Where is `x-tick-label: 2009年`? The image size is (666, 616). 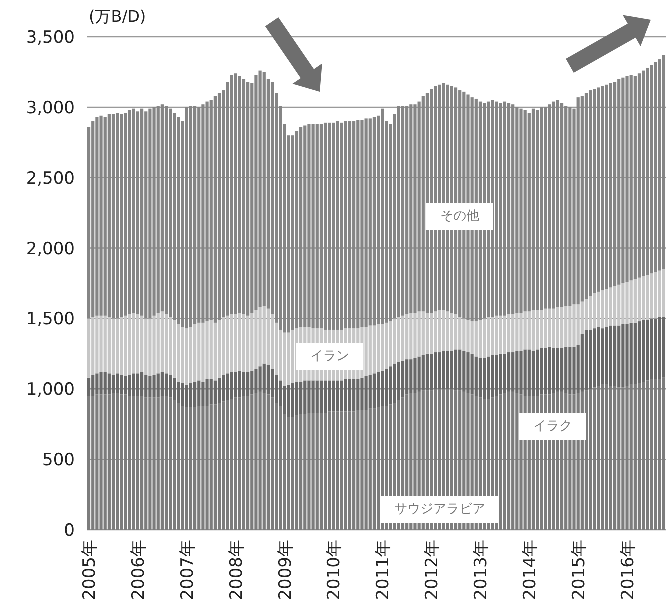 x-tick-label: 2009年 is located at coordinates (286, 570).